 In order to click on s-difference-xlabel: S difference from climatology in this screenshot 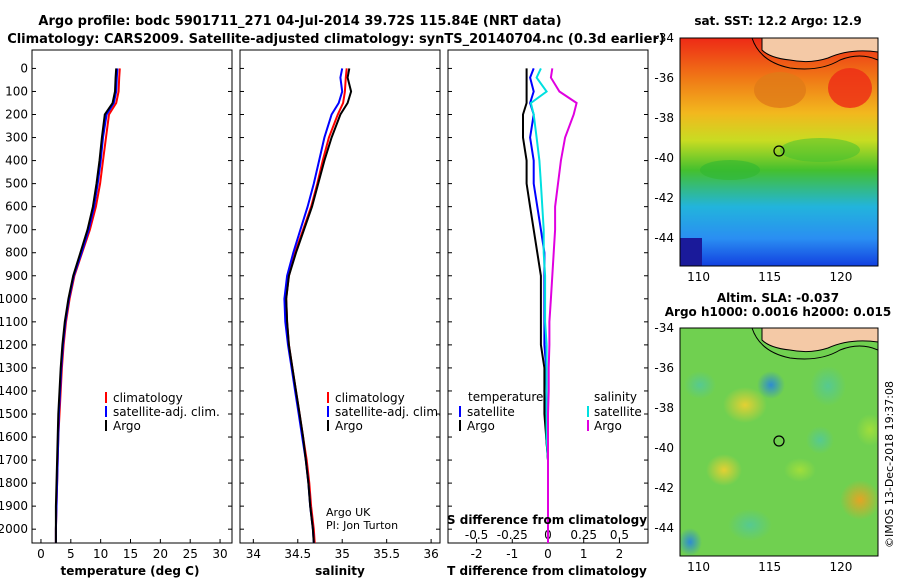, I will do `click(547, 520)`.